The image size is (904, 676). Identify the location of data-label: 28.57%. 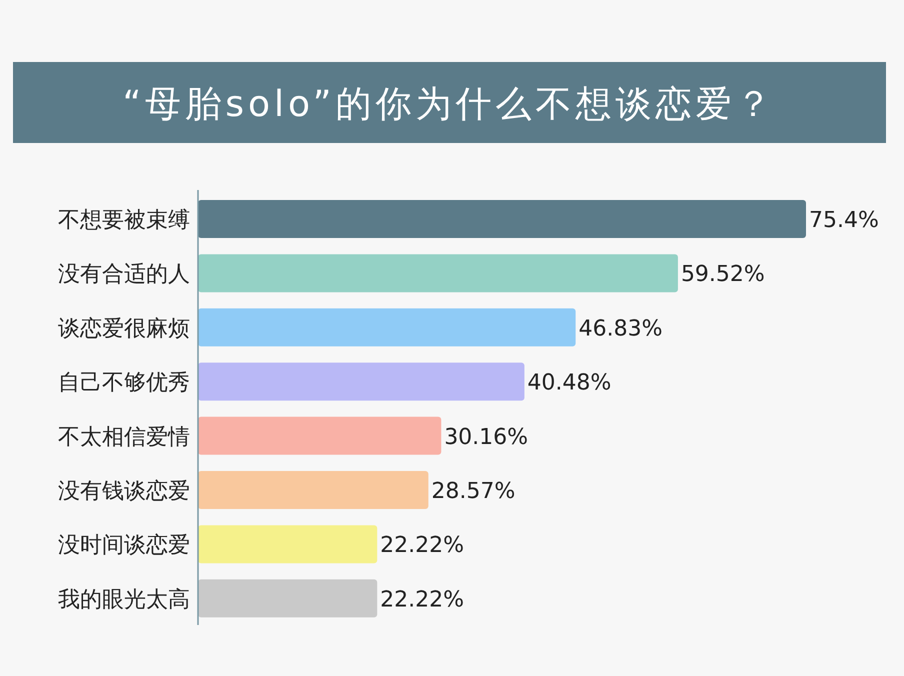
(473, 491).